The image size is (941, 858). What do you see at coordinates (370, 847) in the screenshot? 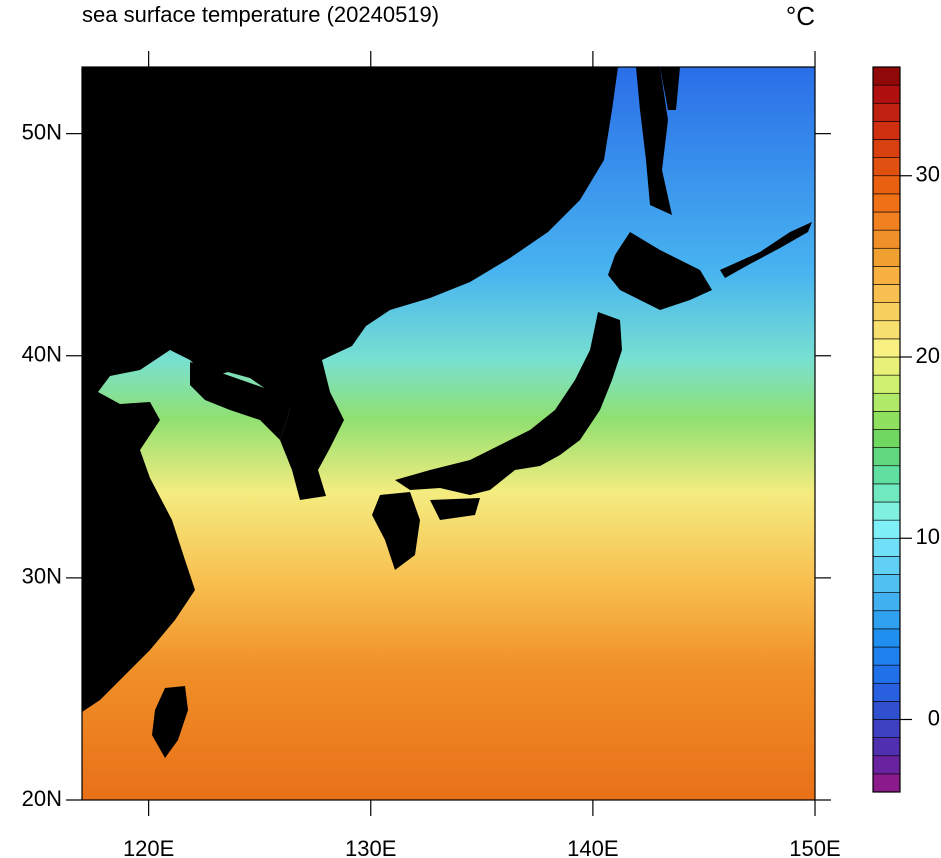
I see `x-tick-label: 130E` at bounding box center [370, 847].